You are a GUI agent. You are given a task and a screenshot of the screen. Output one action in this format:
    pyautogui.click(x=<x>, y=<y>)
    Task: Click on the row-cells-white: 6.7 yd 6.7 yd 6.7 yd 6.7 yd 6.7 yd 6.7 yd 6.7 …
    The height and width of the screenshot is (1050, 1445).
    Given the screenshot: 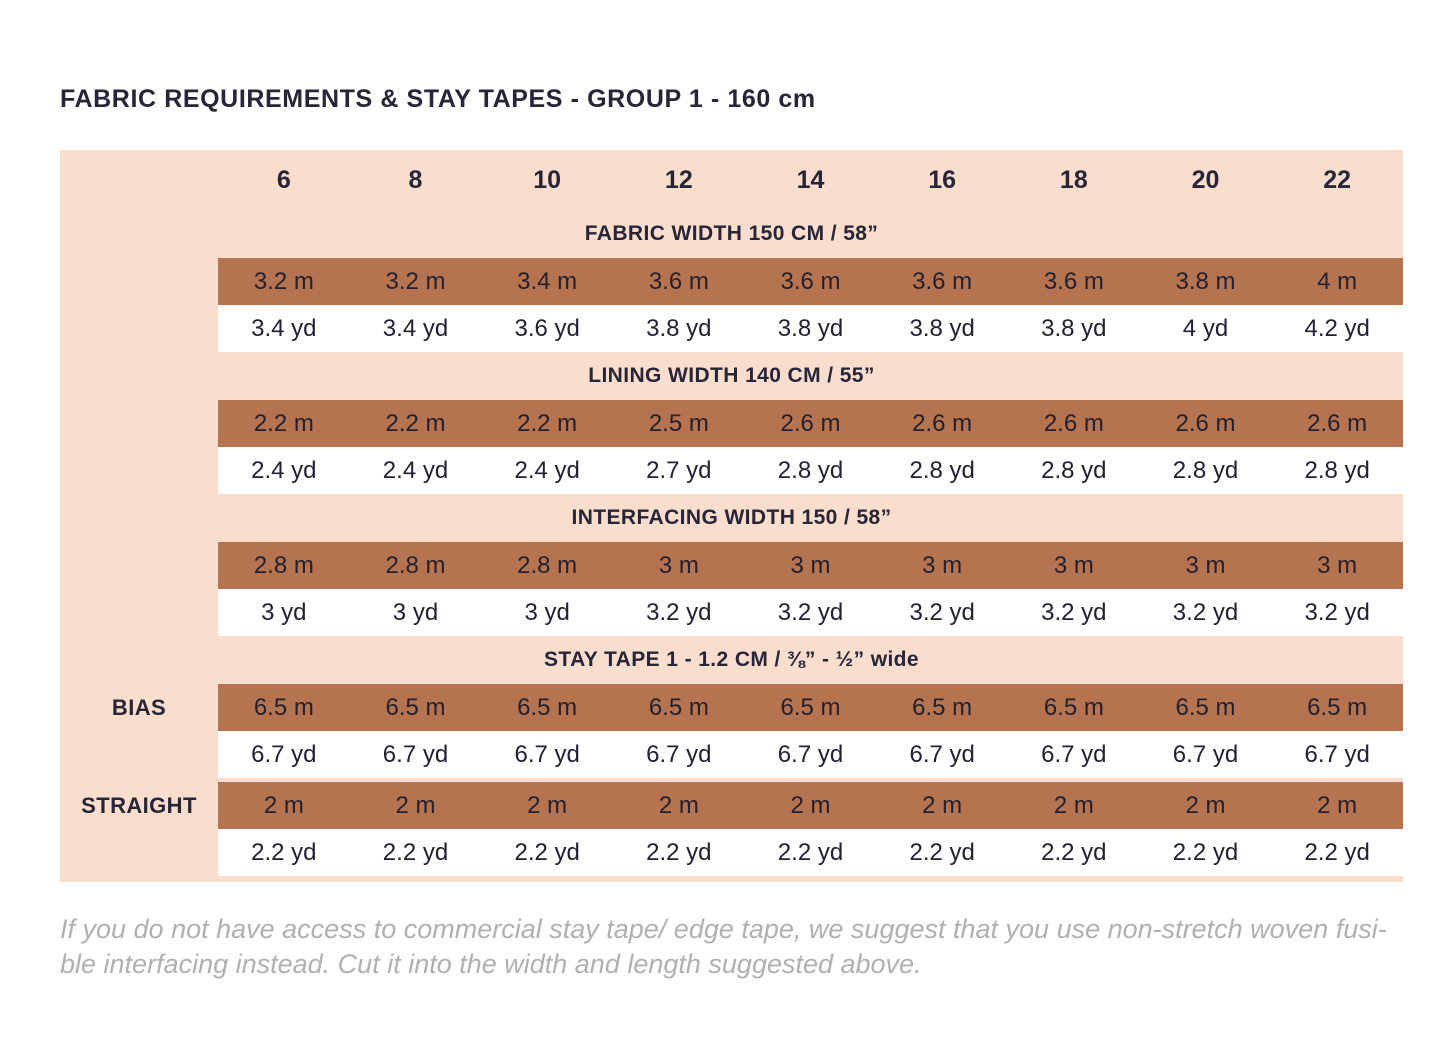 What is the action you would take?
    pyautogui.click(x=810, y=754)
    